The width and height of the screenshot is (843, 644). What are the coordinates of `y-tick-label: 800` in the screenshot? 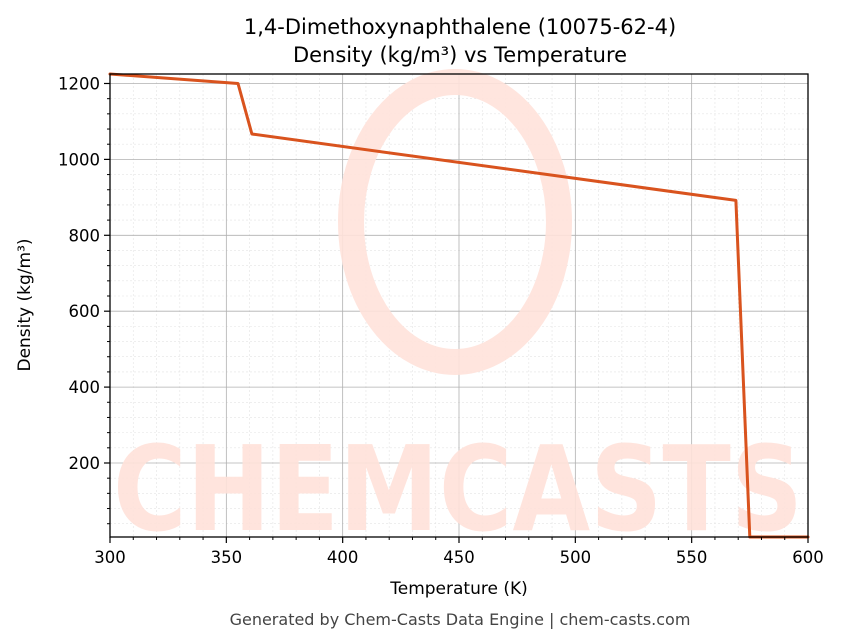 It's located at (85, 235).